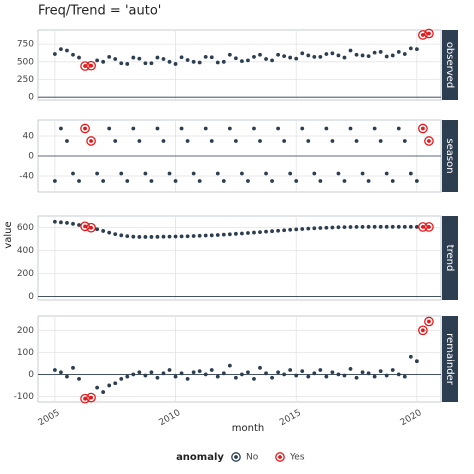 The height and width of the screenshot is (474, 474). Describe the element at coordinates (248, 428) in the screenshot. I see `x-axis-title: month` at that location.